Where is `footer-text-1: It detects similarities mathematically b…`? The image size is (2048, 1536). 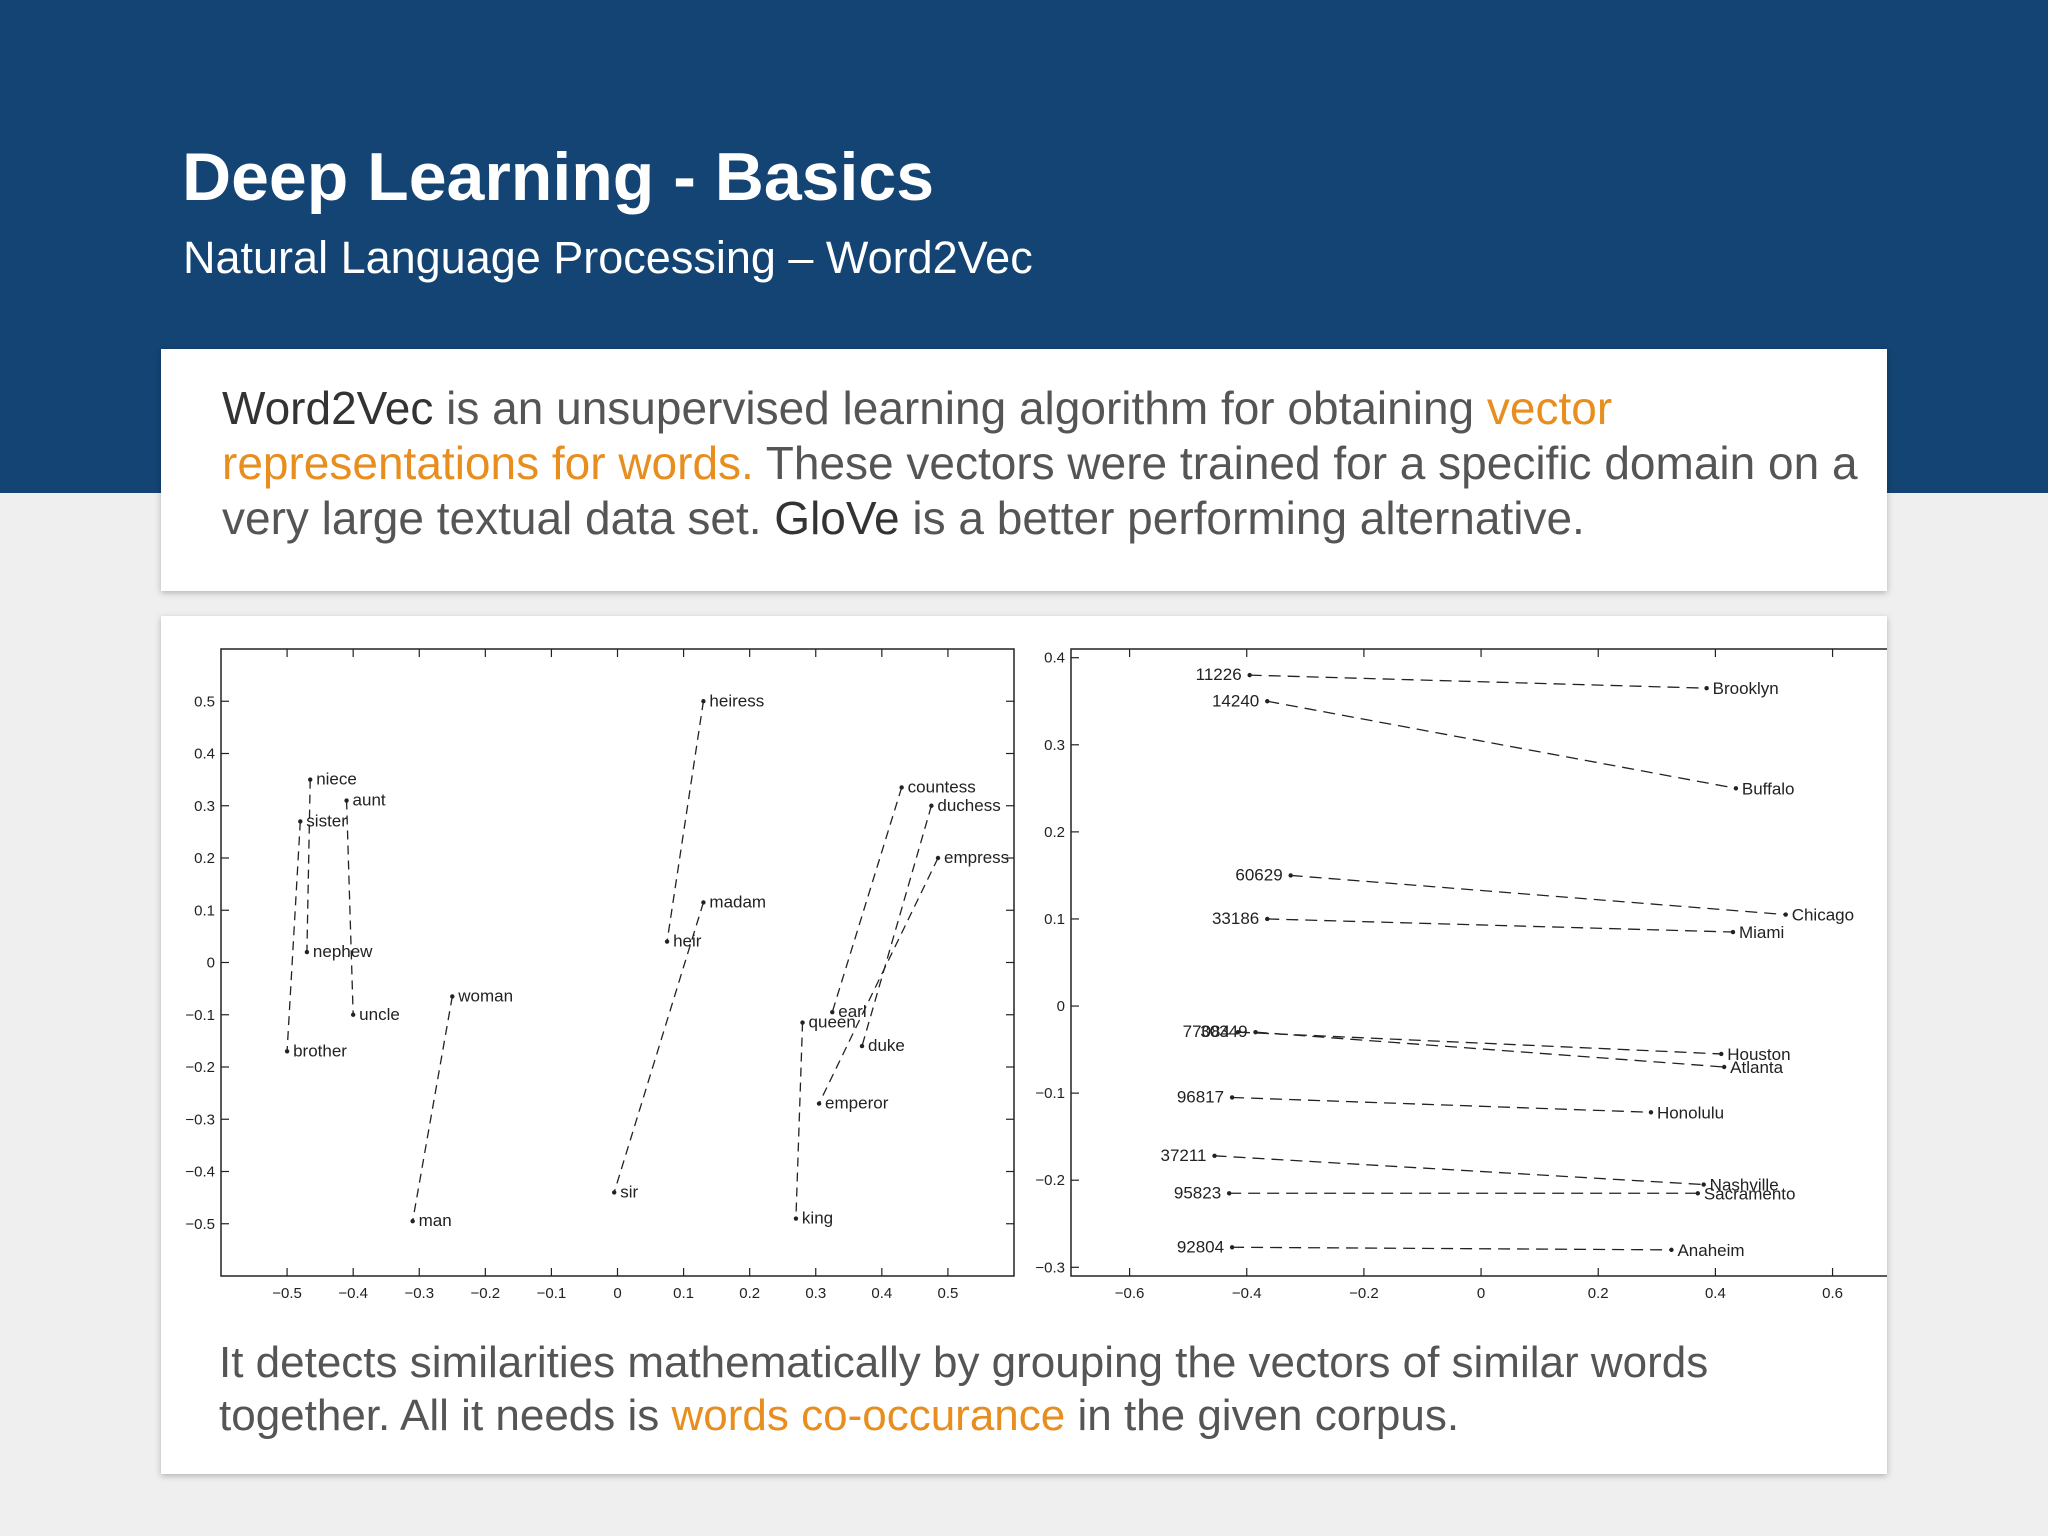 footer-text-1: It detects similarities mathematically b… is located at coordinates (964, 1389).